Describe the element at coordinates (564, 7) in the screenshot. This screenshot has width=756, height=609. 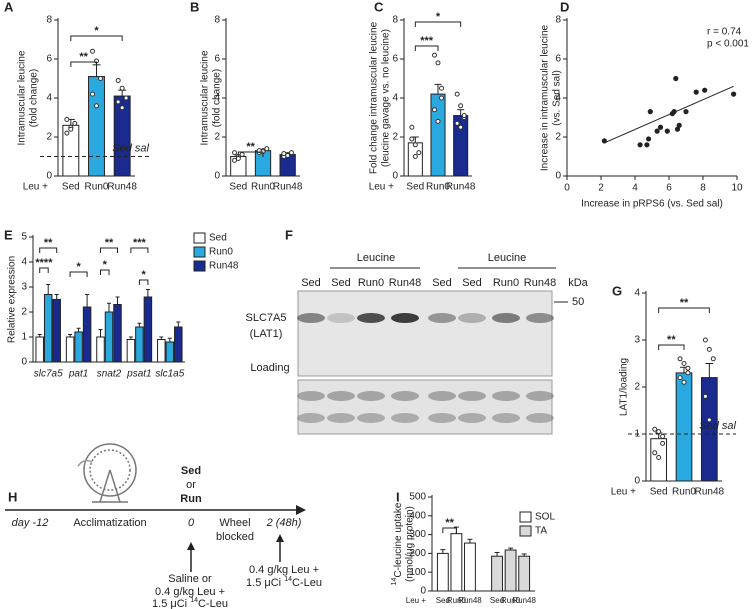
I see `panel-label: D` at that location.